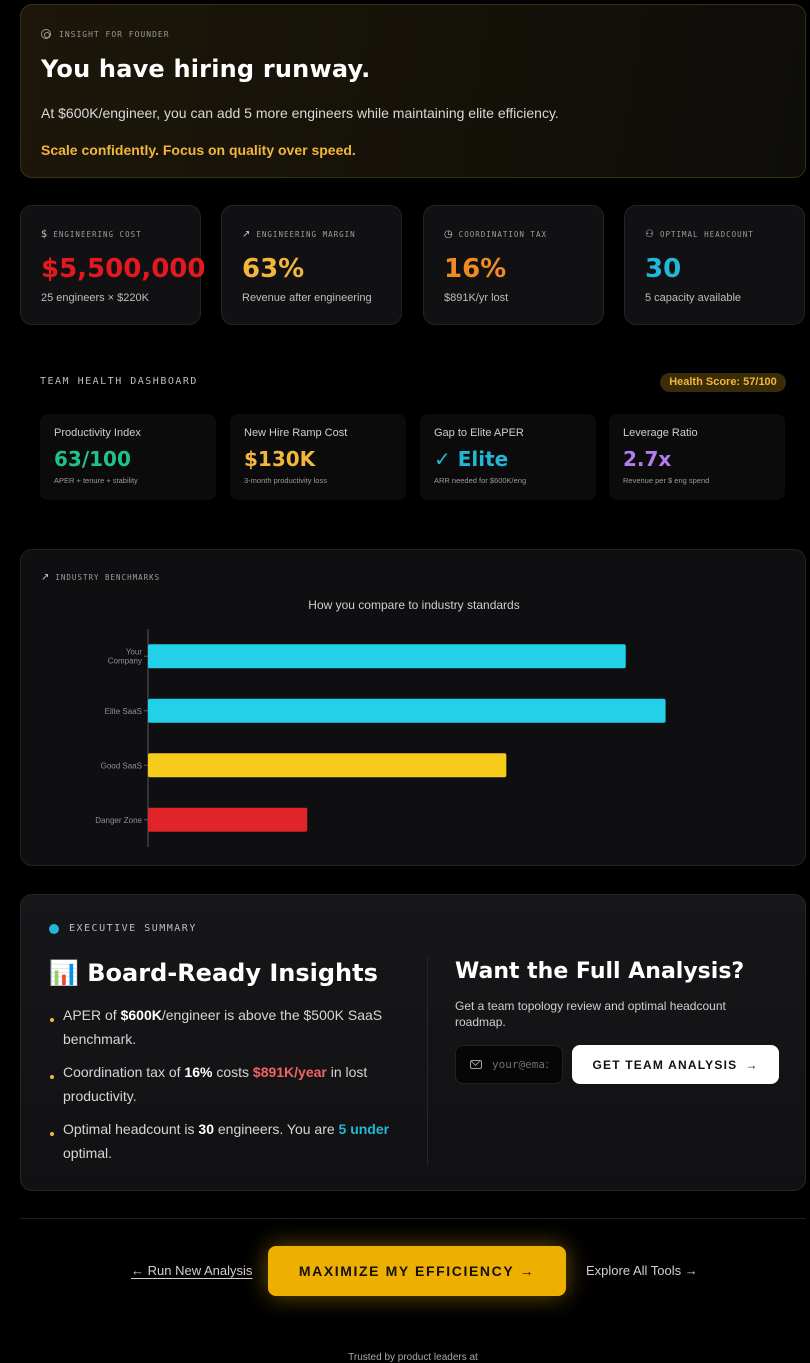 The image size is (810, 1363). Describe the element at coordinates (663, 269) in the screenshot. I see `stat-value: 30` at that location.